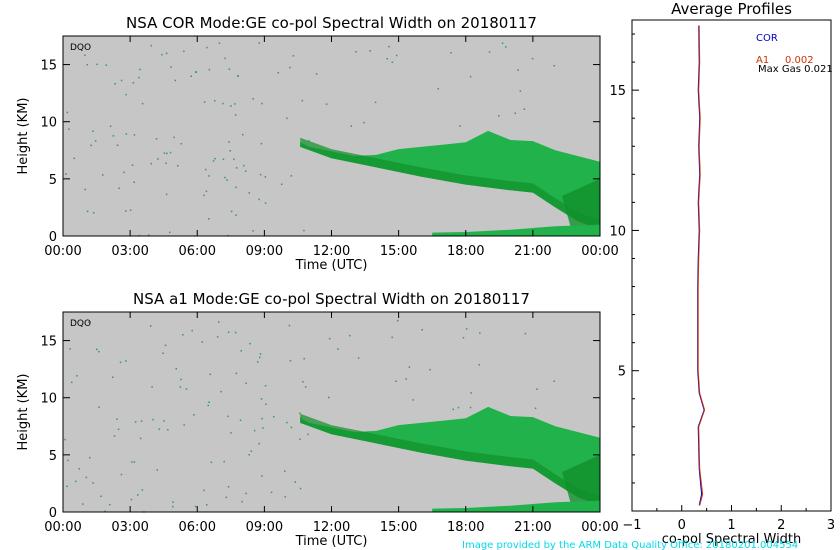 The image size is (840, 550). I want to click on y-tick-label: 0, so click(53, 513).